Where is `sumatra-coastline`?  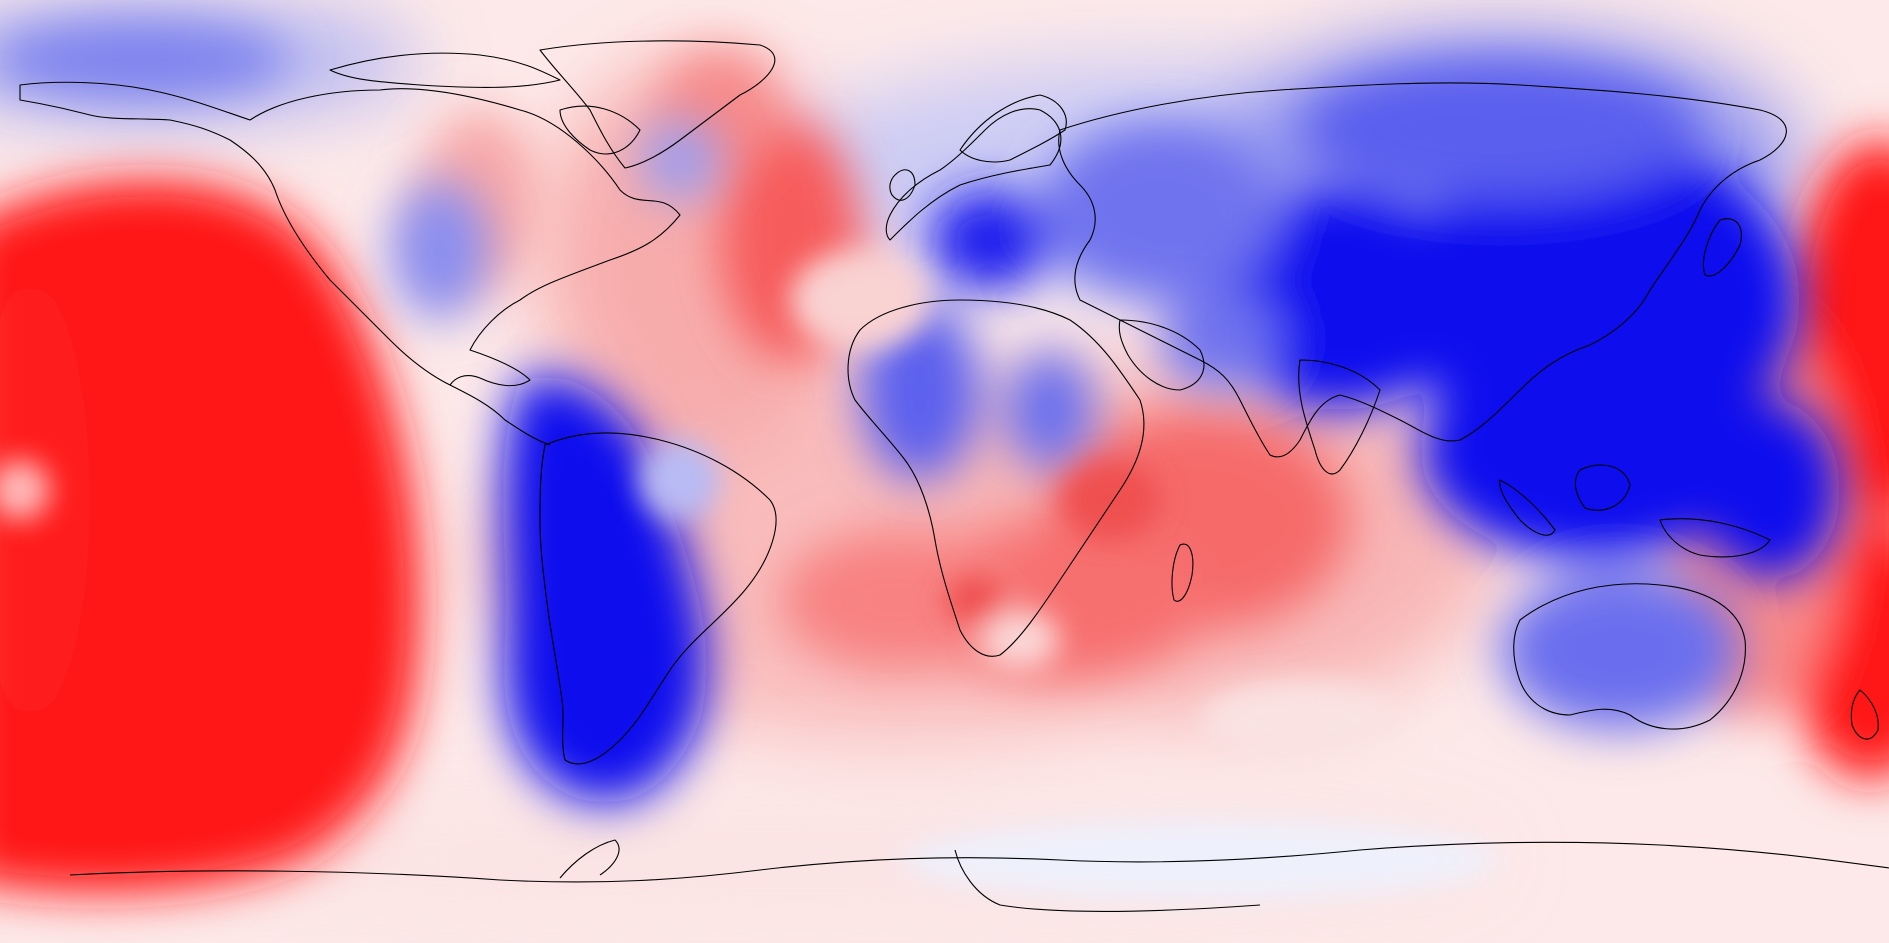 sumatra-coastline is located at coordinates (1527, 507).